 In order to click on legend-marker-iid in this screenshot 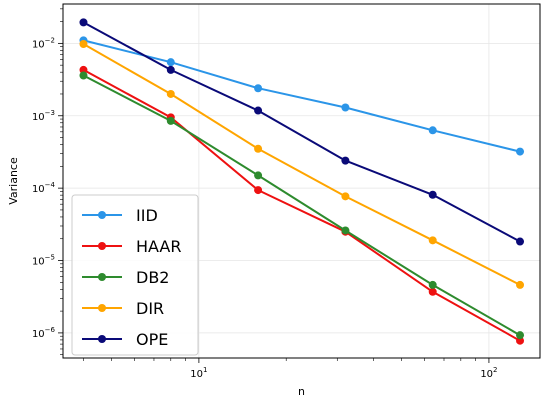, I will do `click(102, 215)`.